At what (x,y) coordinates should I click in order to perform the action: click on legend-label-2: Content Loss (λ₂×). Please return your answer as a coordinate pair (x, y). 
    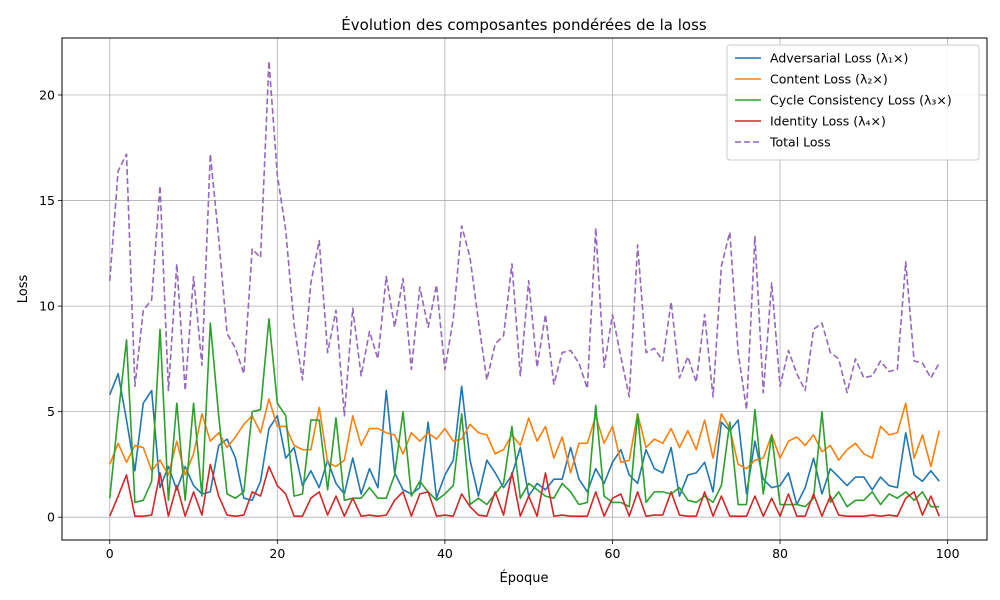
    Looking at the image, I should click on (829, 79).